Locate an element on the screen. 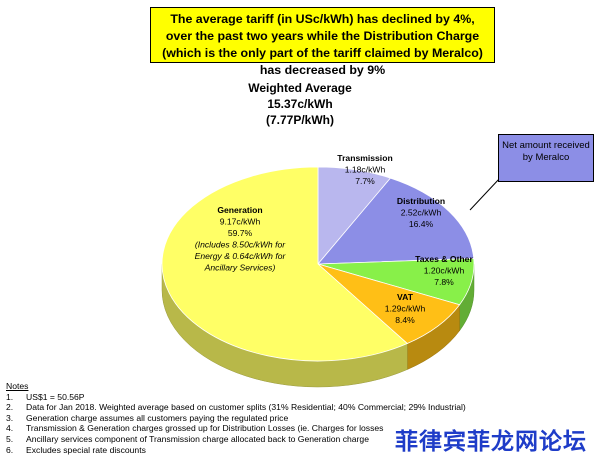 Image resolution: width=600 pixels, height=462 pixels. slice-name-distribution: Distribution is located at coordinates (421, 201).